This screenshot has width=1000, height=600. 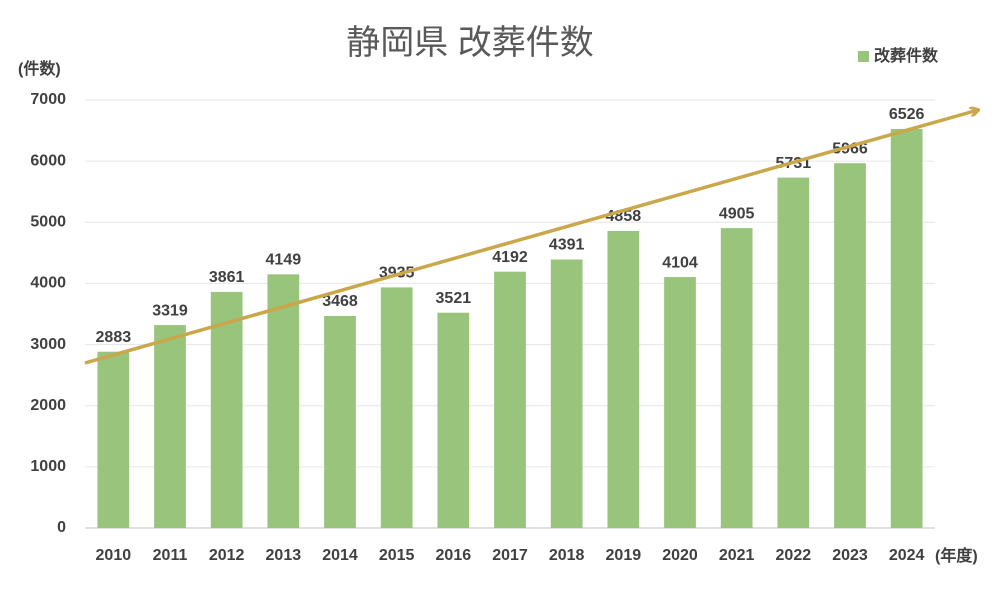 What do you see at coordinates (907, 555) in the screenshot?
I see `x-tick-label: 2024` at bounding box center [907, 555].